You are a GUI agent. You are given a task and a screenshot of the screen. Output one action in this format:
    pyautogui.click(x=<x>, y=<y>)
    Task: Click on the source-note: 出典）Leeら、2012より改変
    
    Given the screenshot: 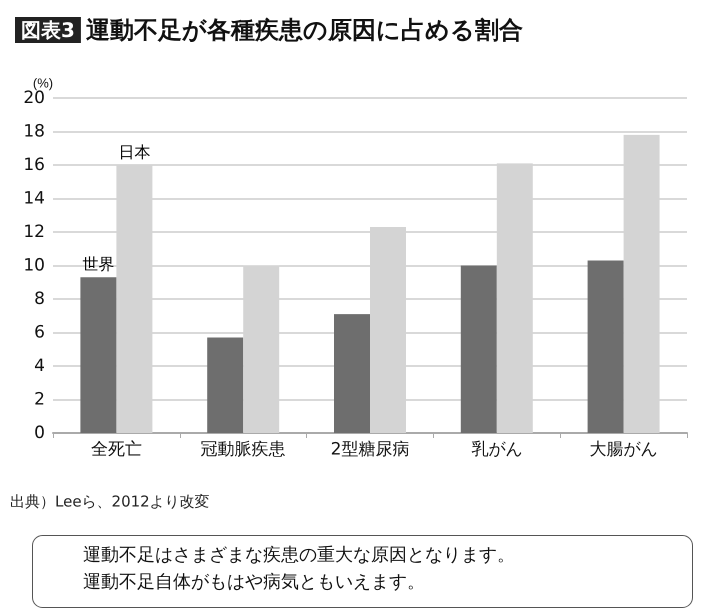 What is the action you would take?
    pyautogui.click(x=110, y=501)
    